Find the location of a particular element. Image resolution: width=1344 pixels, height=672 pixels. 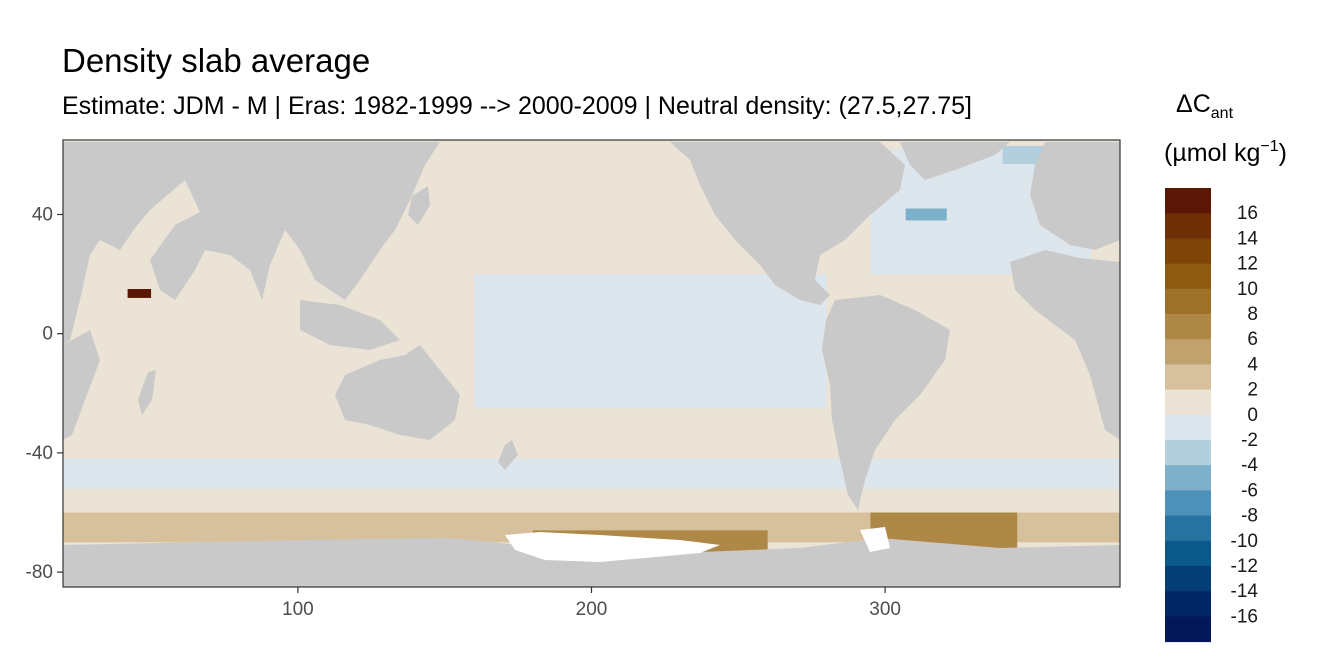

legend-colorbar is located at coordinates (1188, 415).